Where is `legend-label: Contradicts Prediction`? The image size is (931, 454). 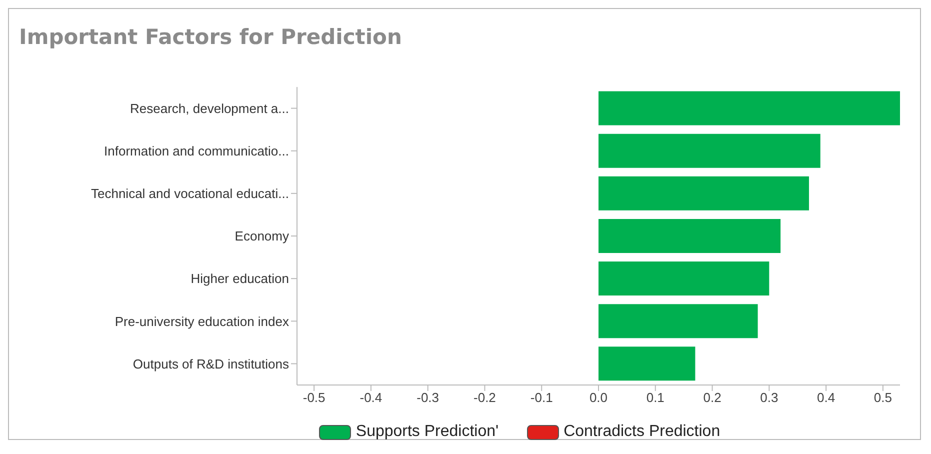 legend-label: Contradicts Prediction is located at coordinates (641, 432).